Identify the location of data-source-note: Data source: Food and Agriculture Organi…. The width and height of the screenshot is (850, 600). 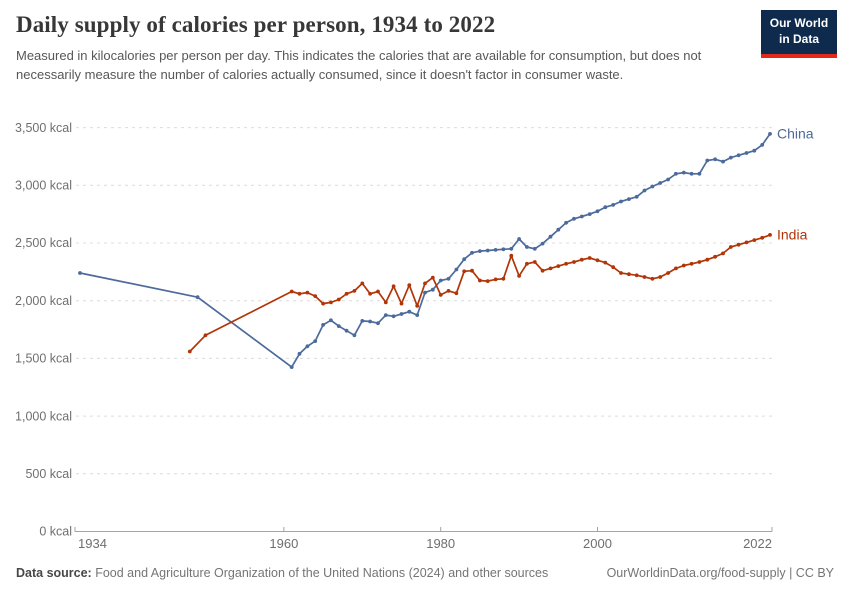
(282, 573).